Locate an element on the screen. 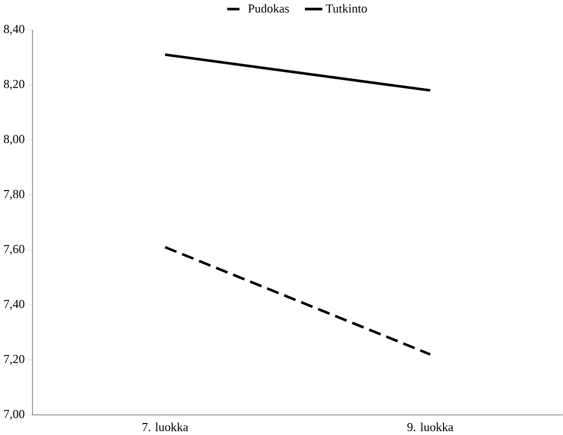  y-tick-label: 7,60 is located at coordinates (14, 250).